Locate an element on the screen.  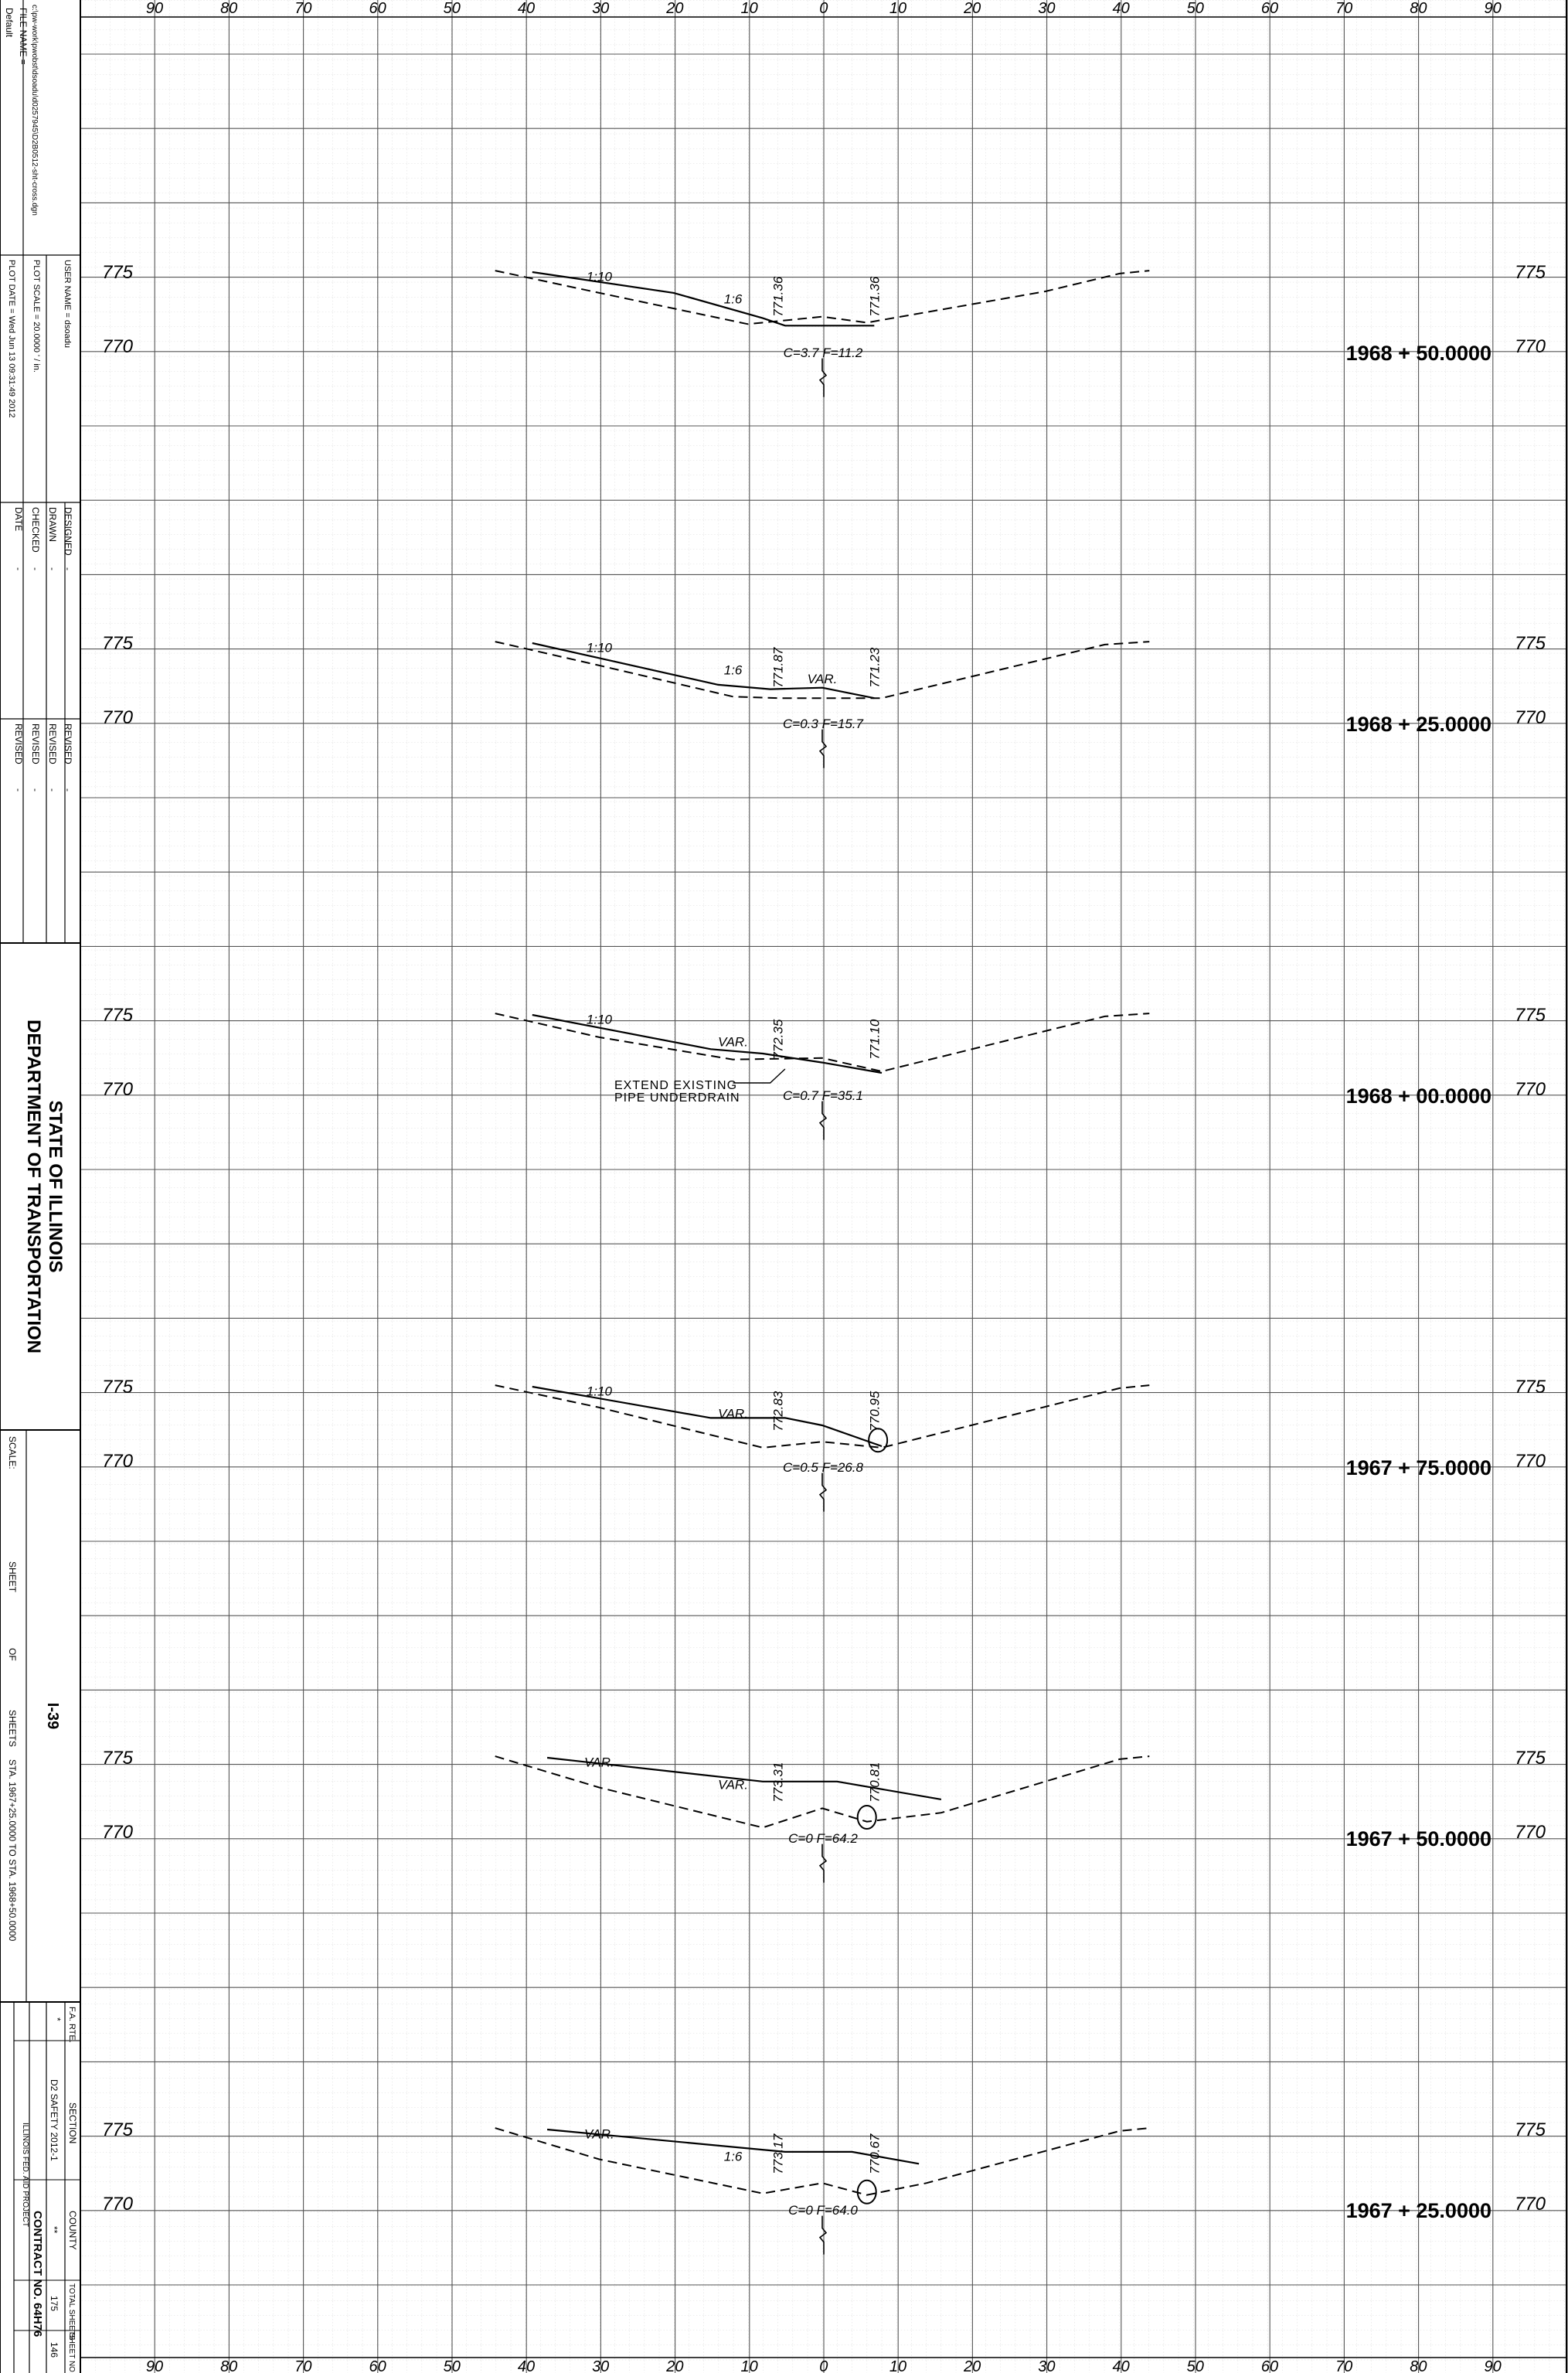
plot-scale-label: PLOT SCALE = 20.0000 ' / in. is located at coordinates (36, 316).